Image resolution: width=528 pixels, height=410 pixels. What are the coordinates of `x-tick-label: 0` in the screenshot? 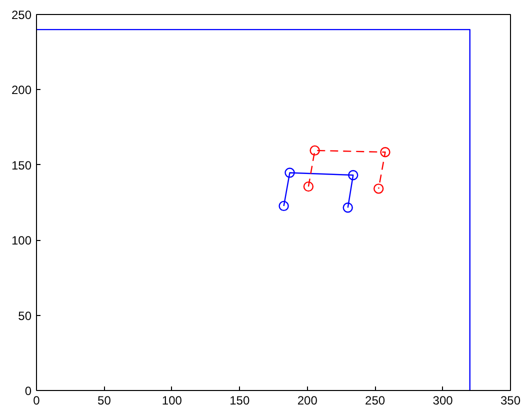 It's located at (36, 401).